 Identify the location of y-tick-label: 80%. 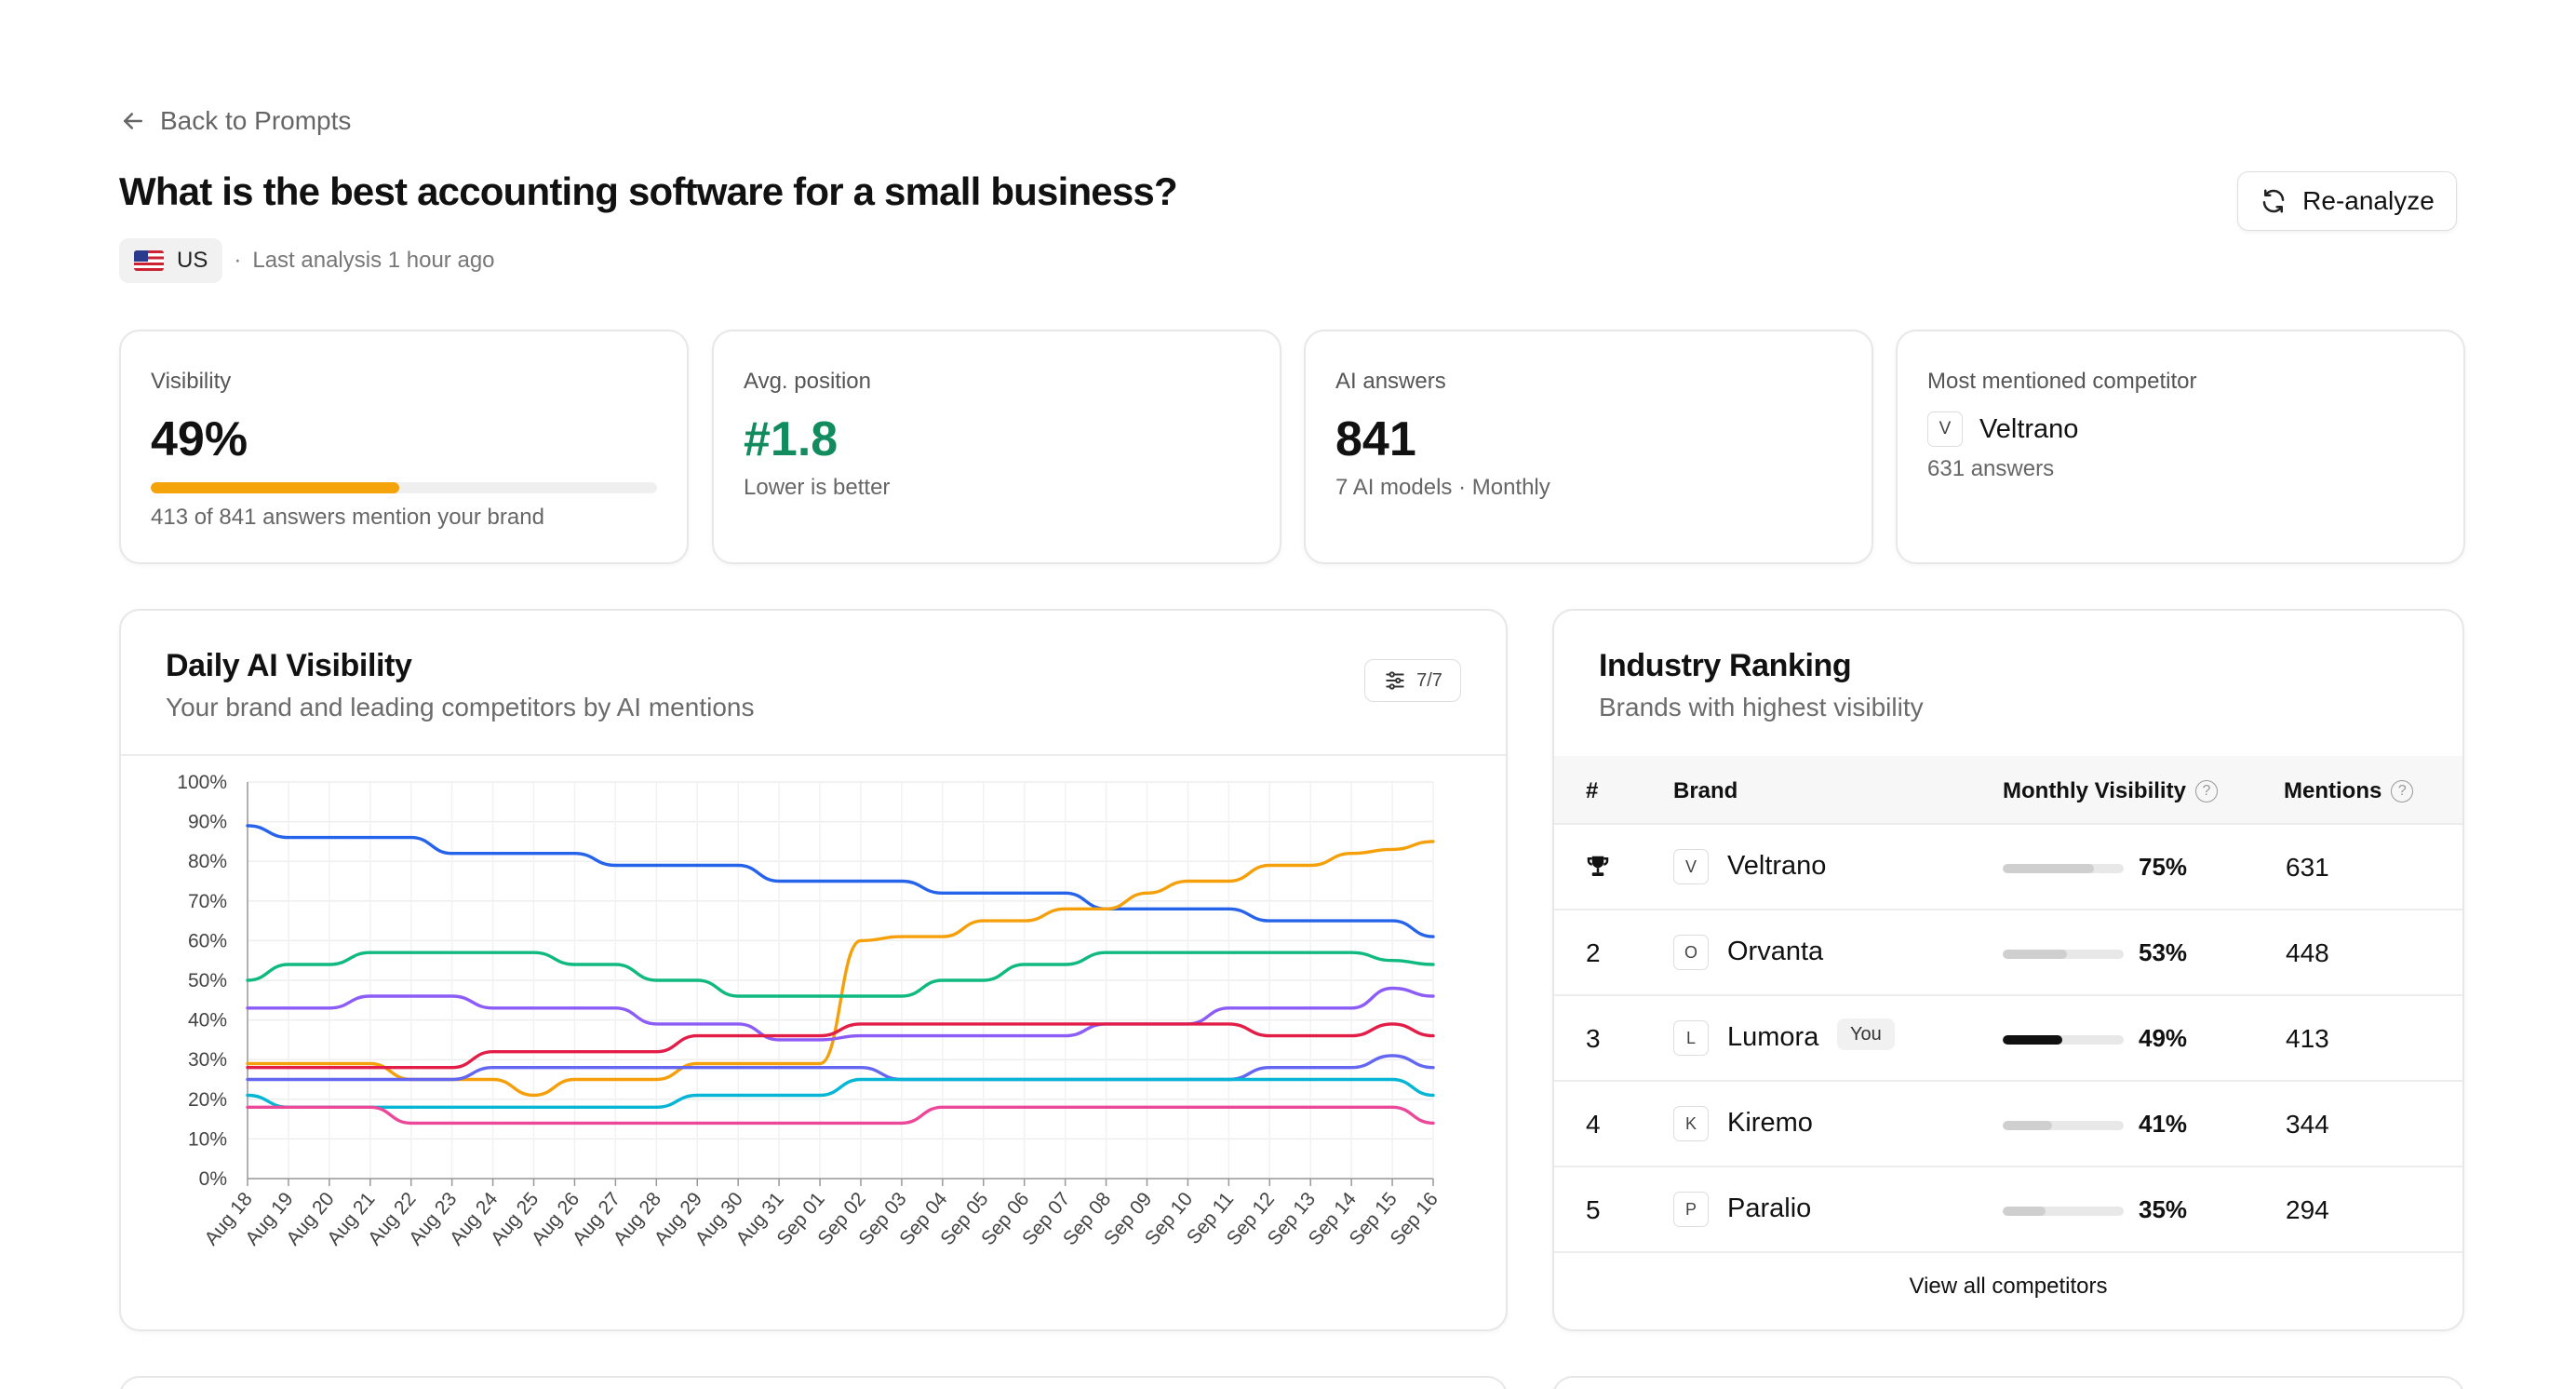
(207, 861).